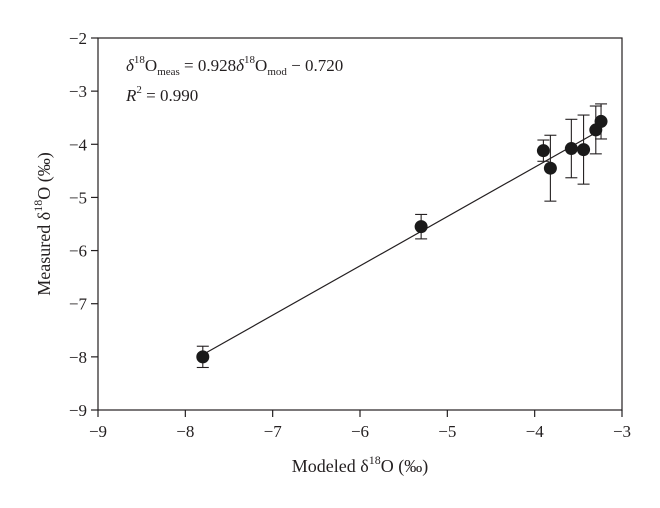 Image resolution: width=660 pixels, height=508 pixels. What do you see at coordinates (78, 197) in the screenshot?
I see `y-tick-label: −5` at bounding box center [78, 197].